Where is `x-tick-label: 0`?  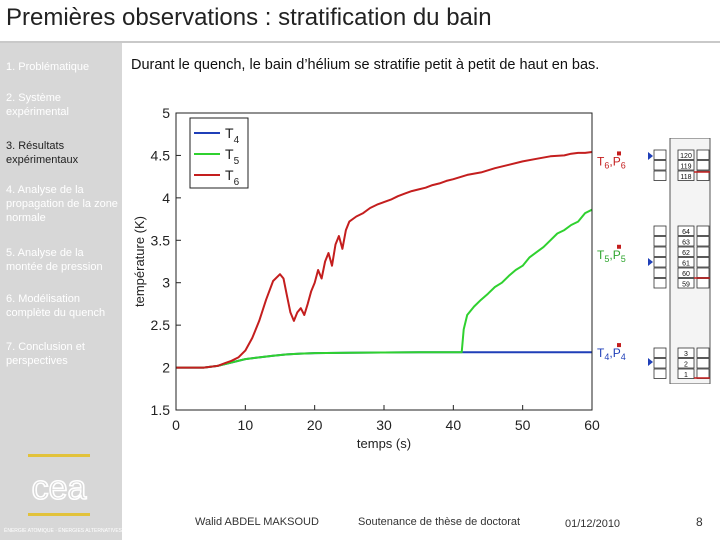
x-tick-label: 0 is located at coordinates (176, 425).